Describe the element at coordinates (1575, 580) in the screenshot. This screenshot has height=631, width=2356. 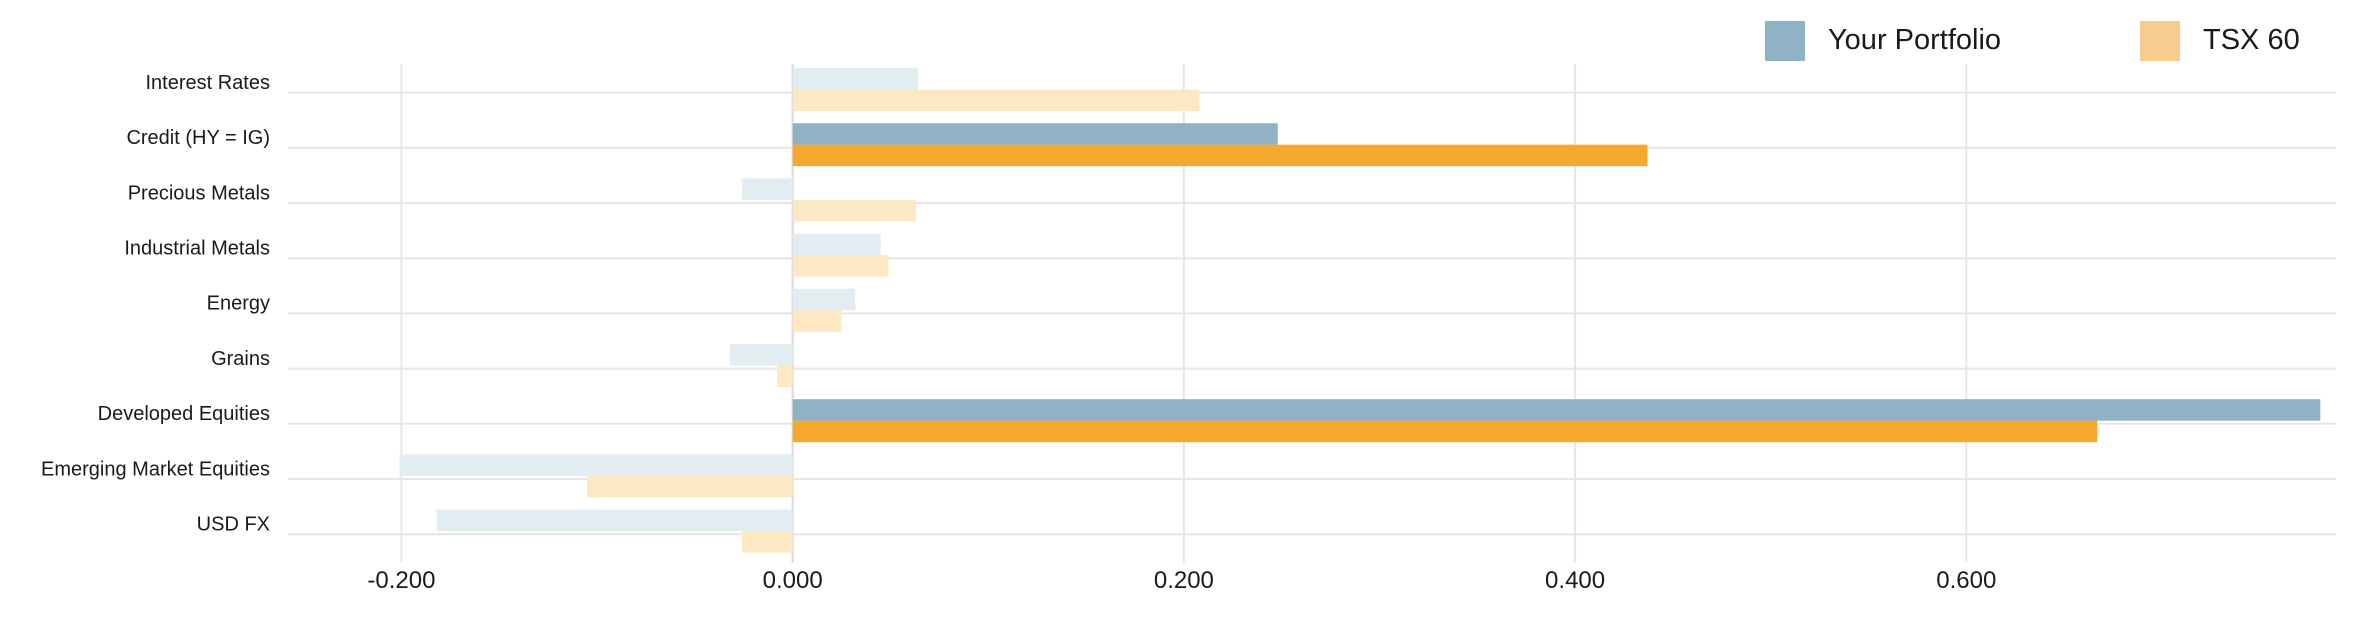
I see `x-tick-label: 0.400` at that location.